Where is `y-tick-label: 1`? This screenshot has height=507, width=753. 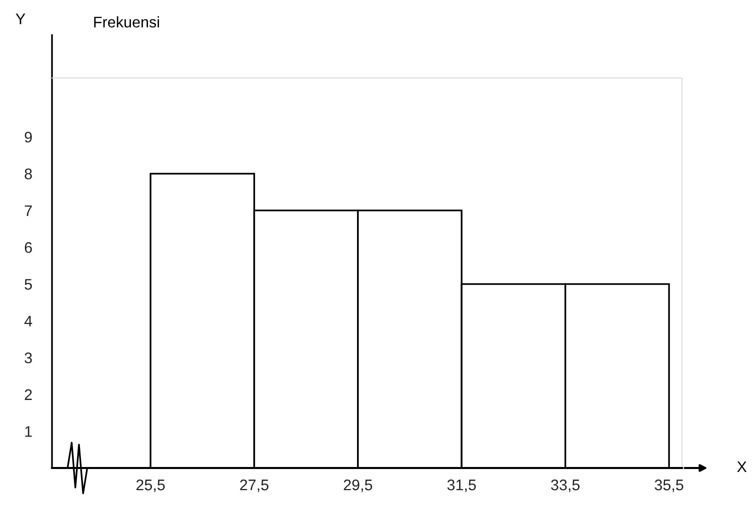
y-tick-label: 1 is located at coordinates (28, 431).